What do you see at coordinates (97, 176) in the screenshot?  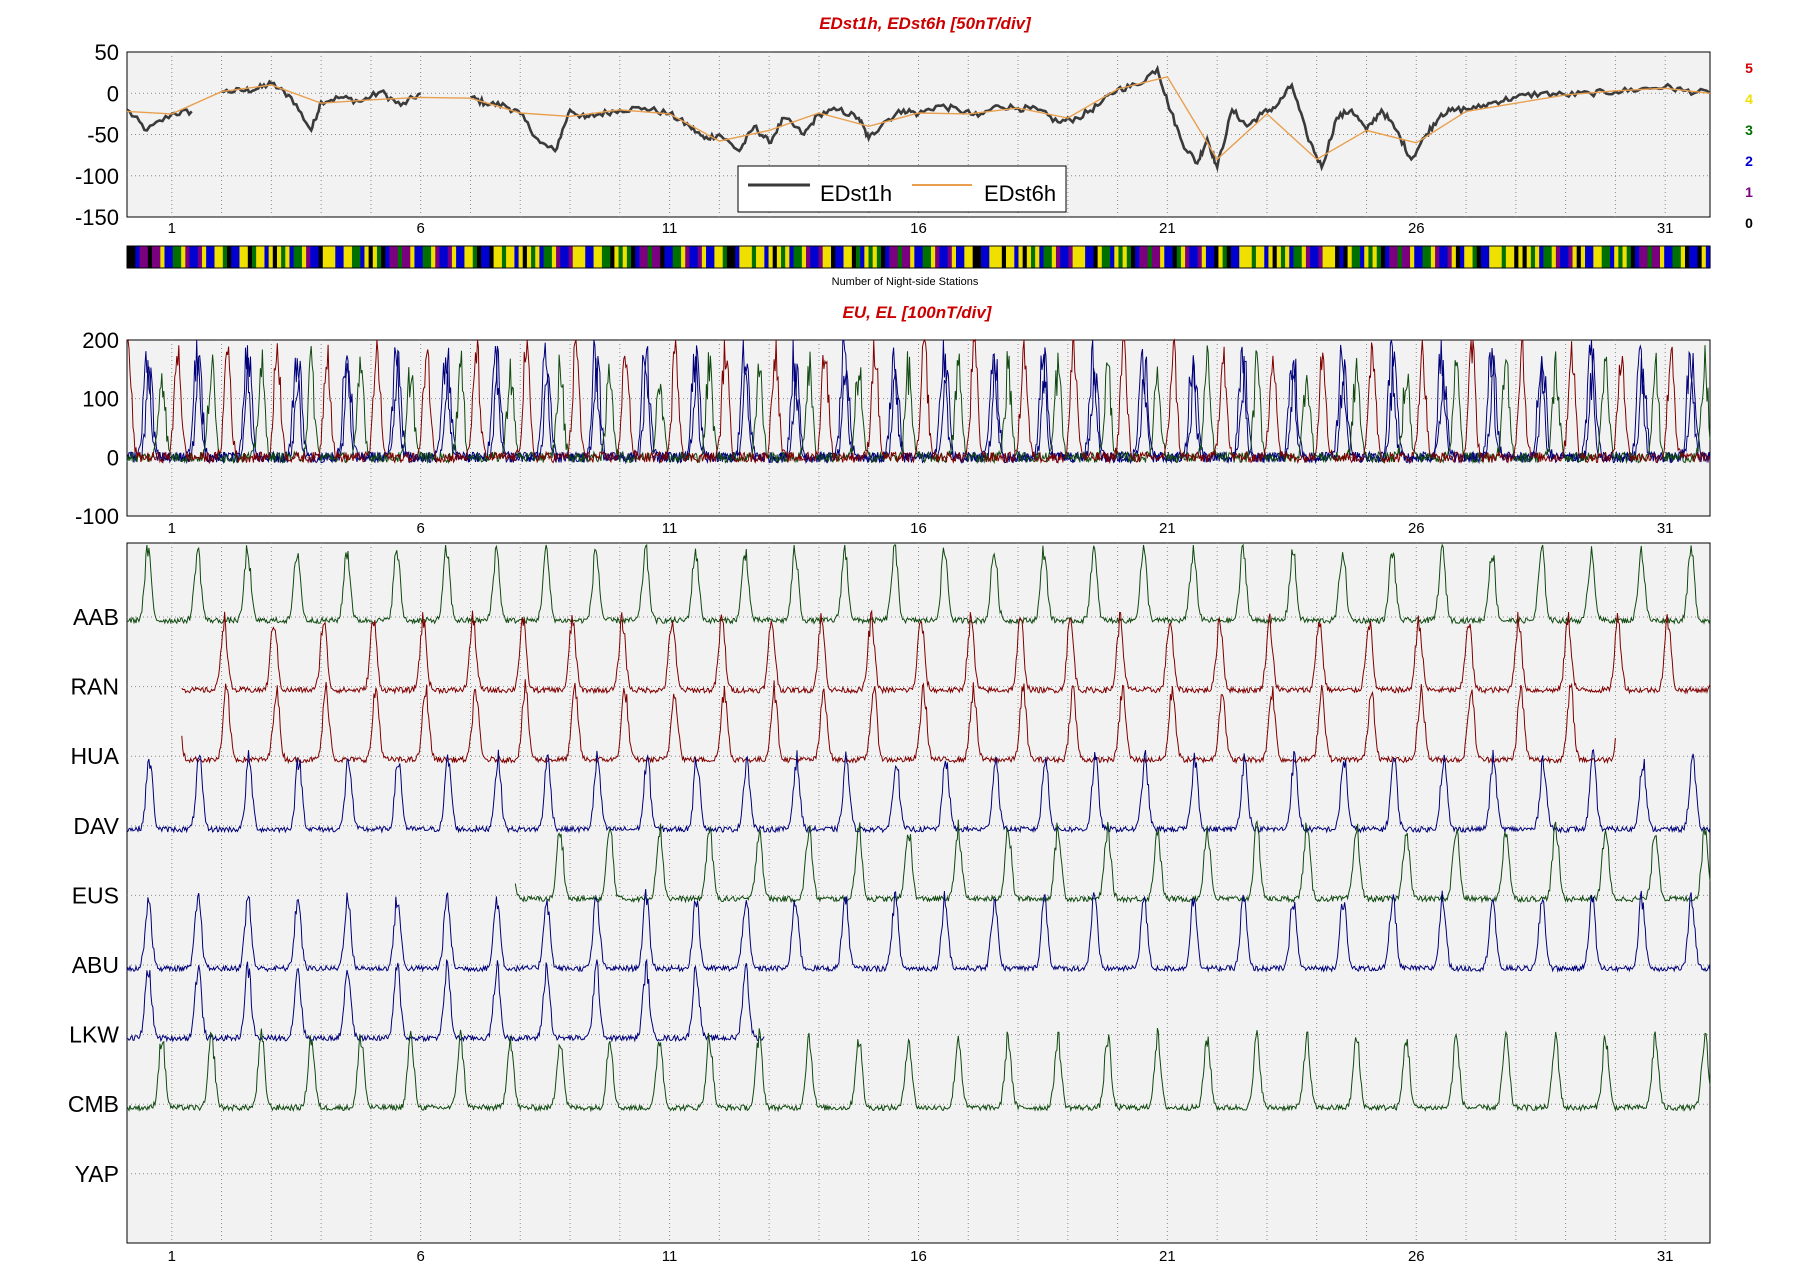 I see `y-tick-label: -100` at bounding box center [97, 176].